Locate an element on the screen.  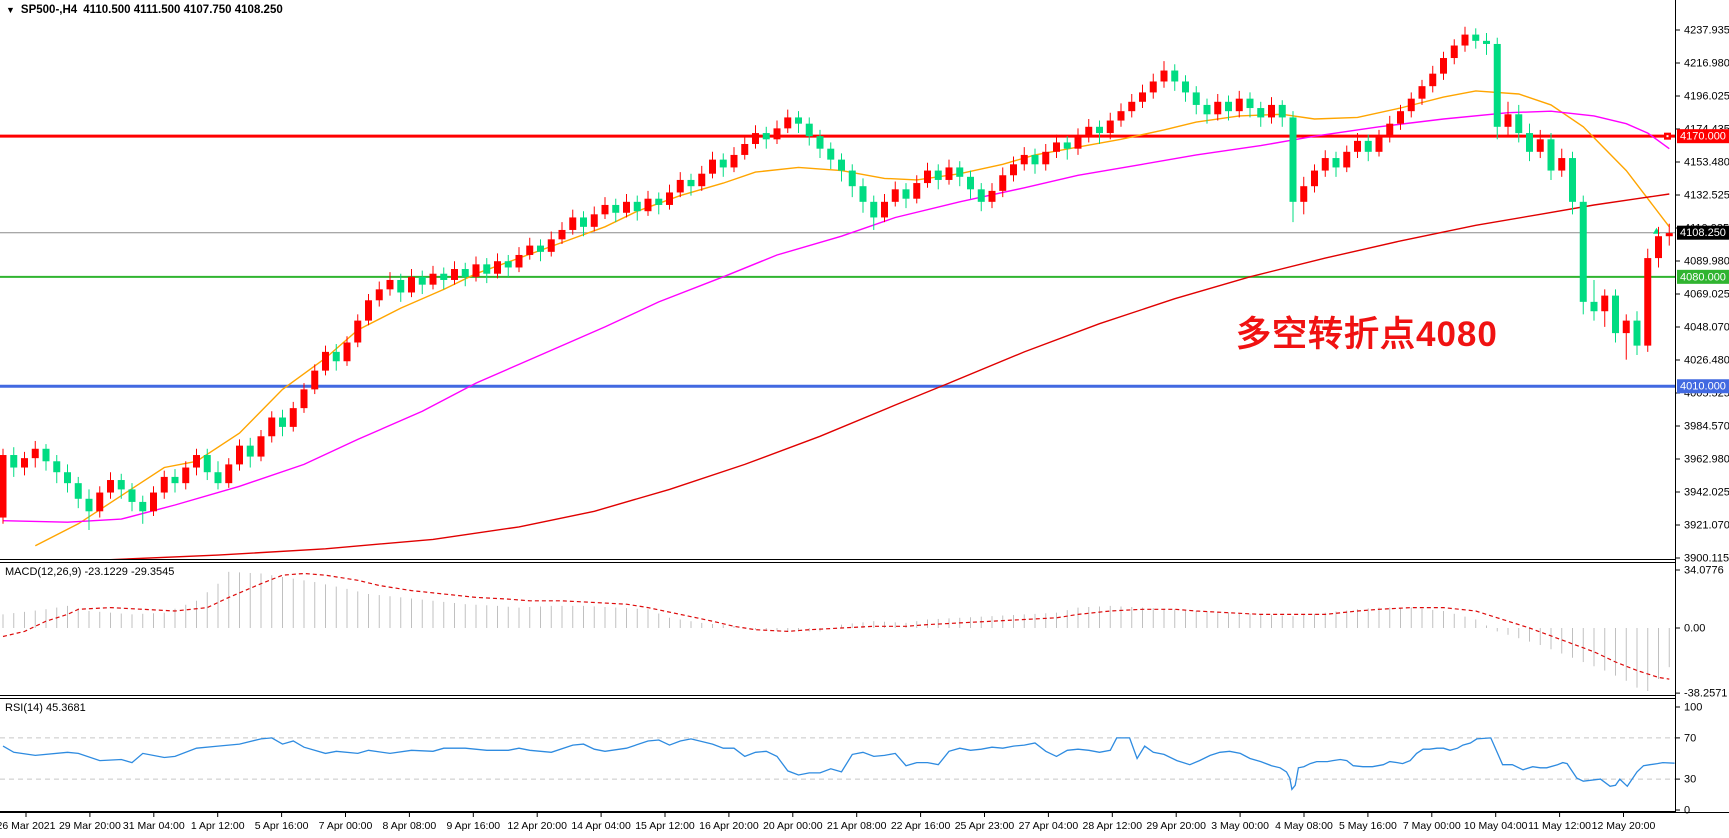
rsi-tick-label: 70 is located at coordinates (1690, 738).